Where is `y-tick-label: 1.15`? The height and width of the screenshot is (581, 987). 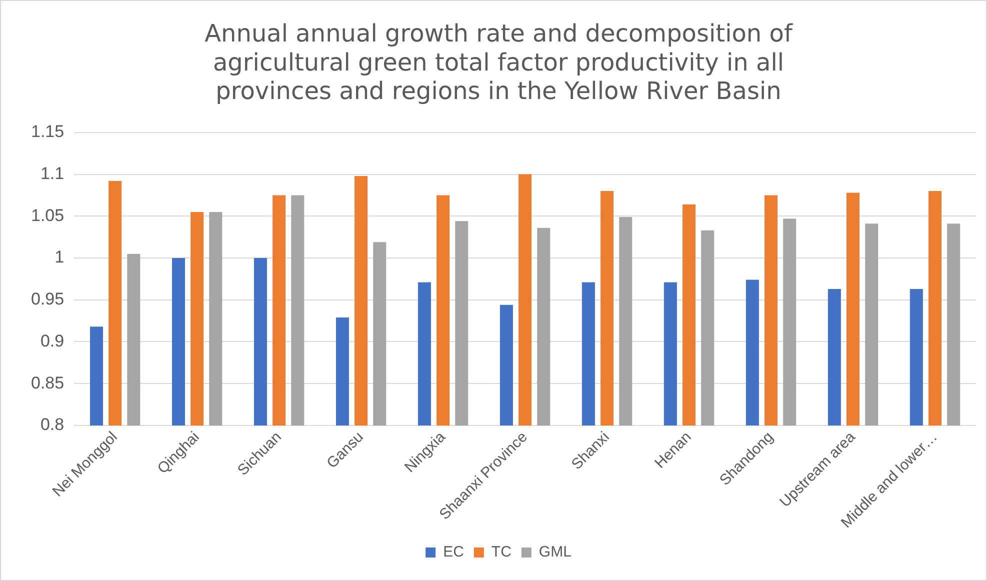 y-tick-label: 1.15 is located at coordinates (47, 132).